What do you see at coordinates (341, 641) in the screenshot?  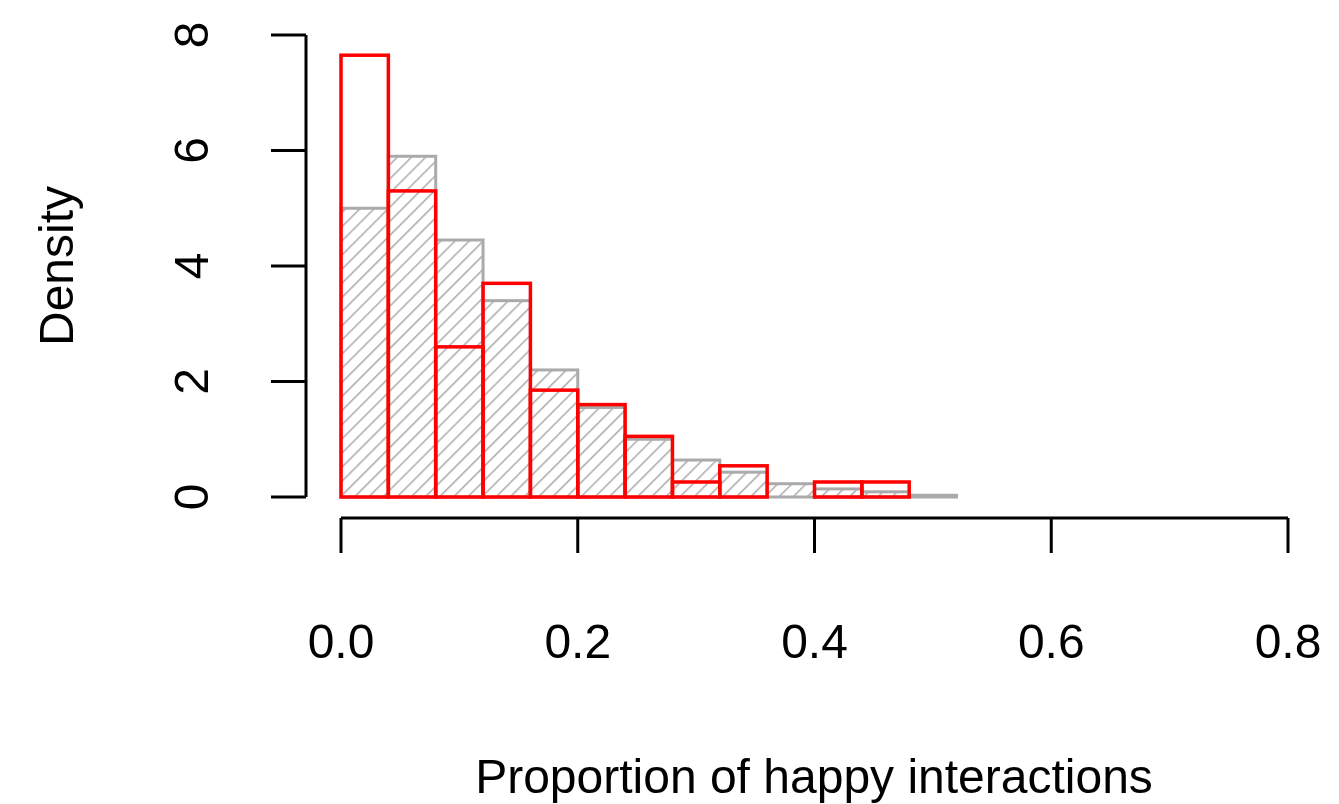 I see `x-tick-label: 0.0` at bounding box center [341, 641].